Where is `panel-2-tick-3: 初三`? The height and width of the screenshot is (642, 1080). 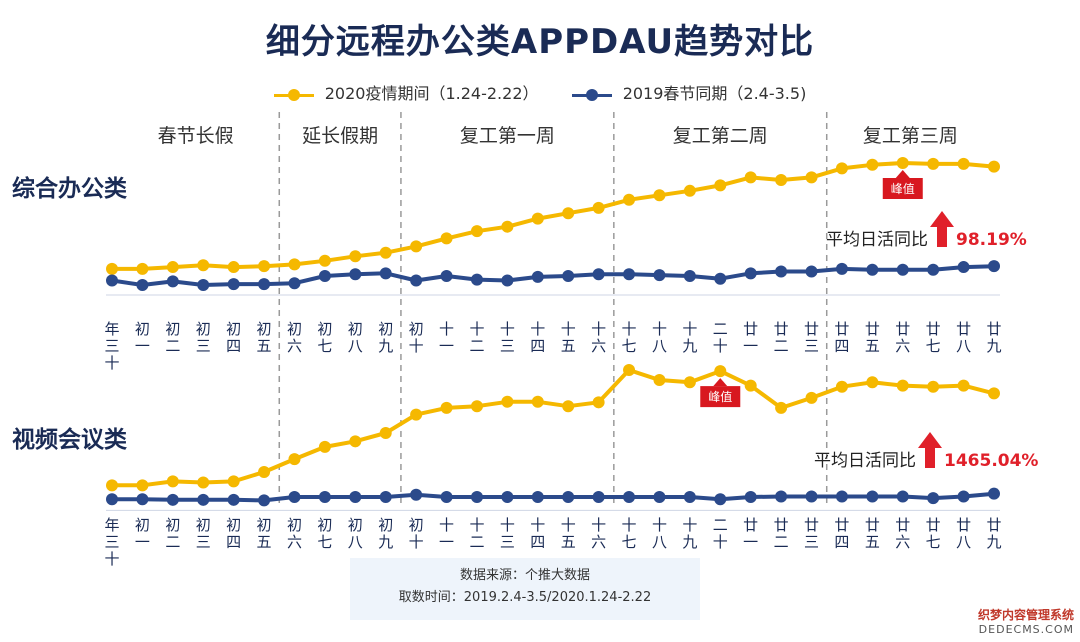 panel-2-tick-3: 初三 is located at coordinates (203, 533).